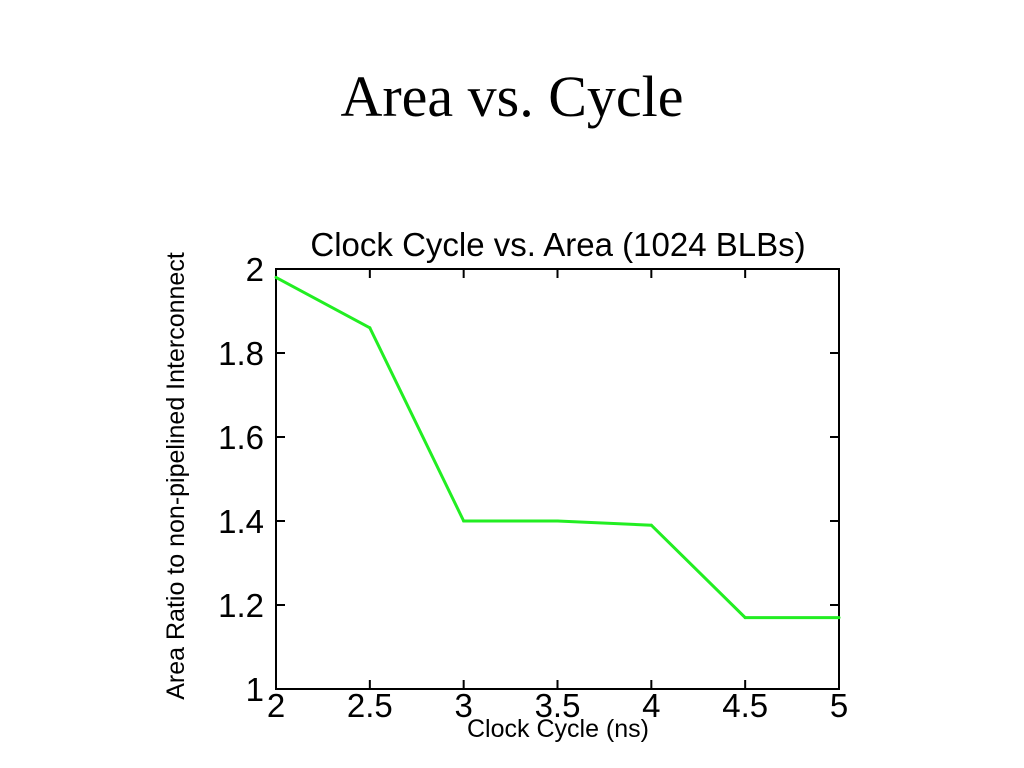 This screenshot has height=768, width=1024. I want to click on y-tick-label: 1, so click(255, 689).